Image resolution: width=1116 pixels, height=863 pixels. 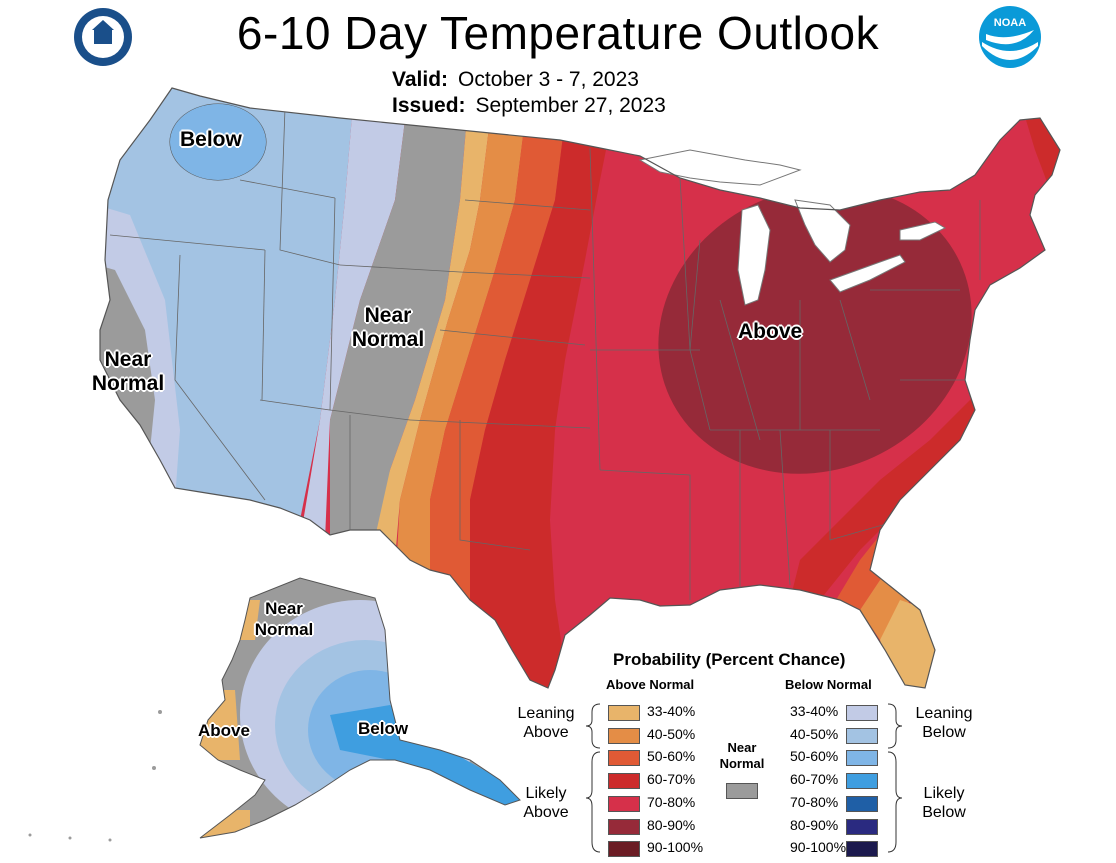 What do you see at coordinates (546, 803) in the screenshot?
I see `legend-likely-above: Likely Above` at bounding box center [546, 803].